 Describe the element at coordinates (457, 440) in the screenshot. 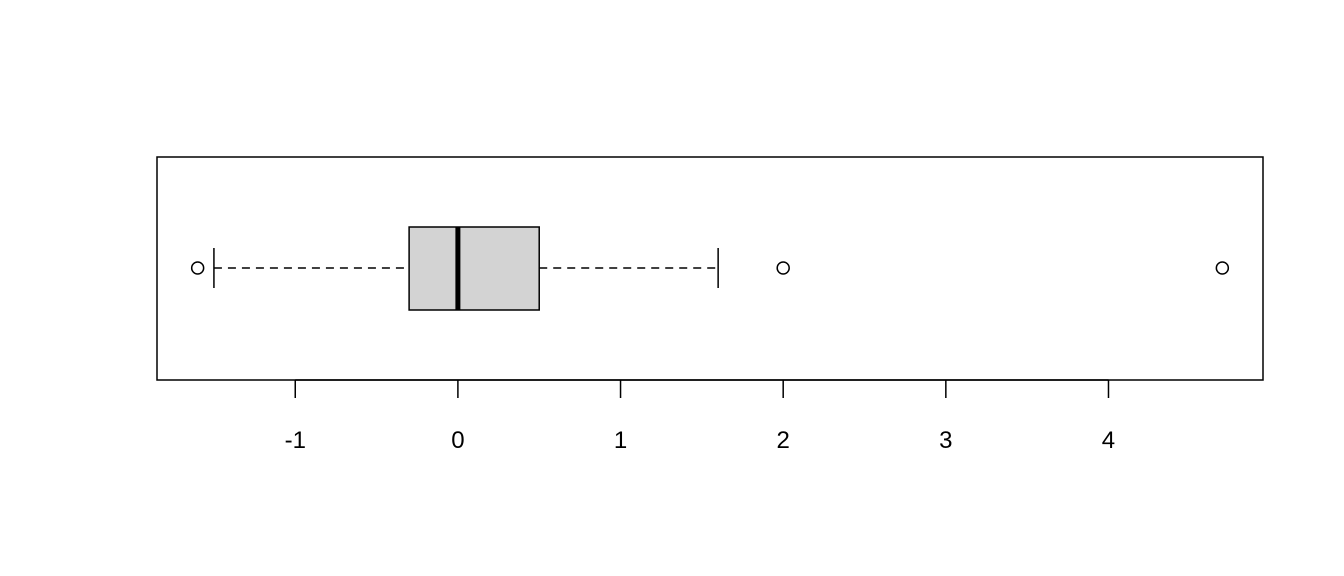

I see `x-tick-label: 0` at that location.